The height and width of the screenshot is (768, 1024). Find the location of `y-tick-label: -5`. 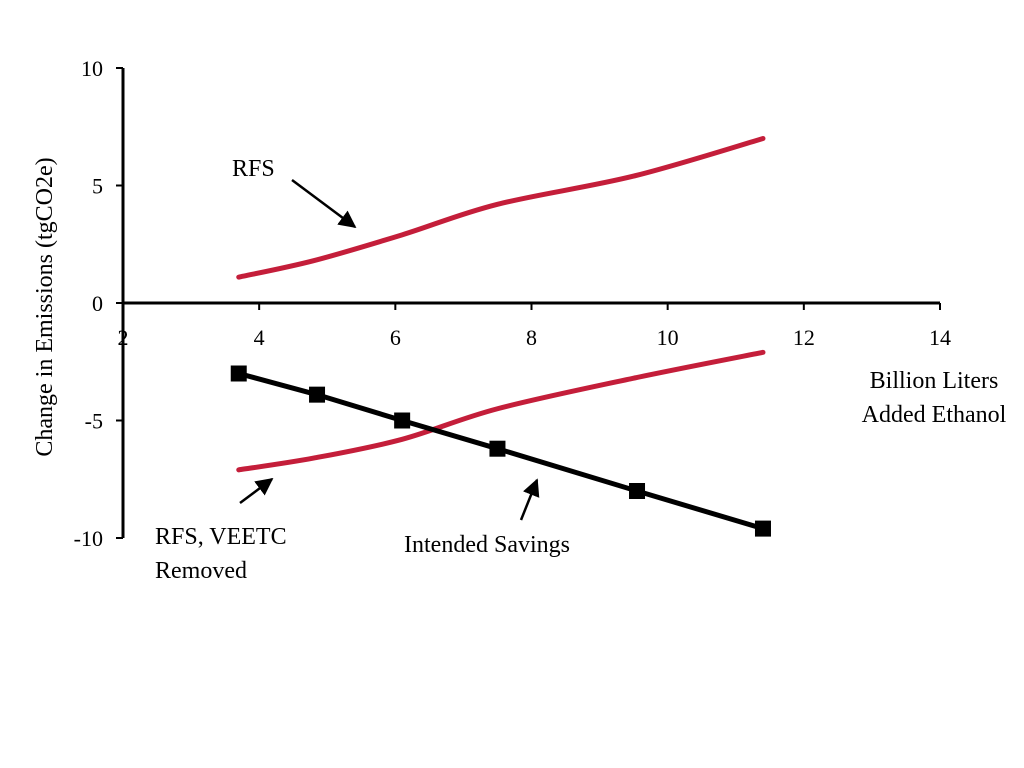

y-tick-label: -5 is located at coordinates (94, 421).